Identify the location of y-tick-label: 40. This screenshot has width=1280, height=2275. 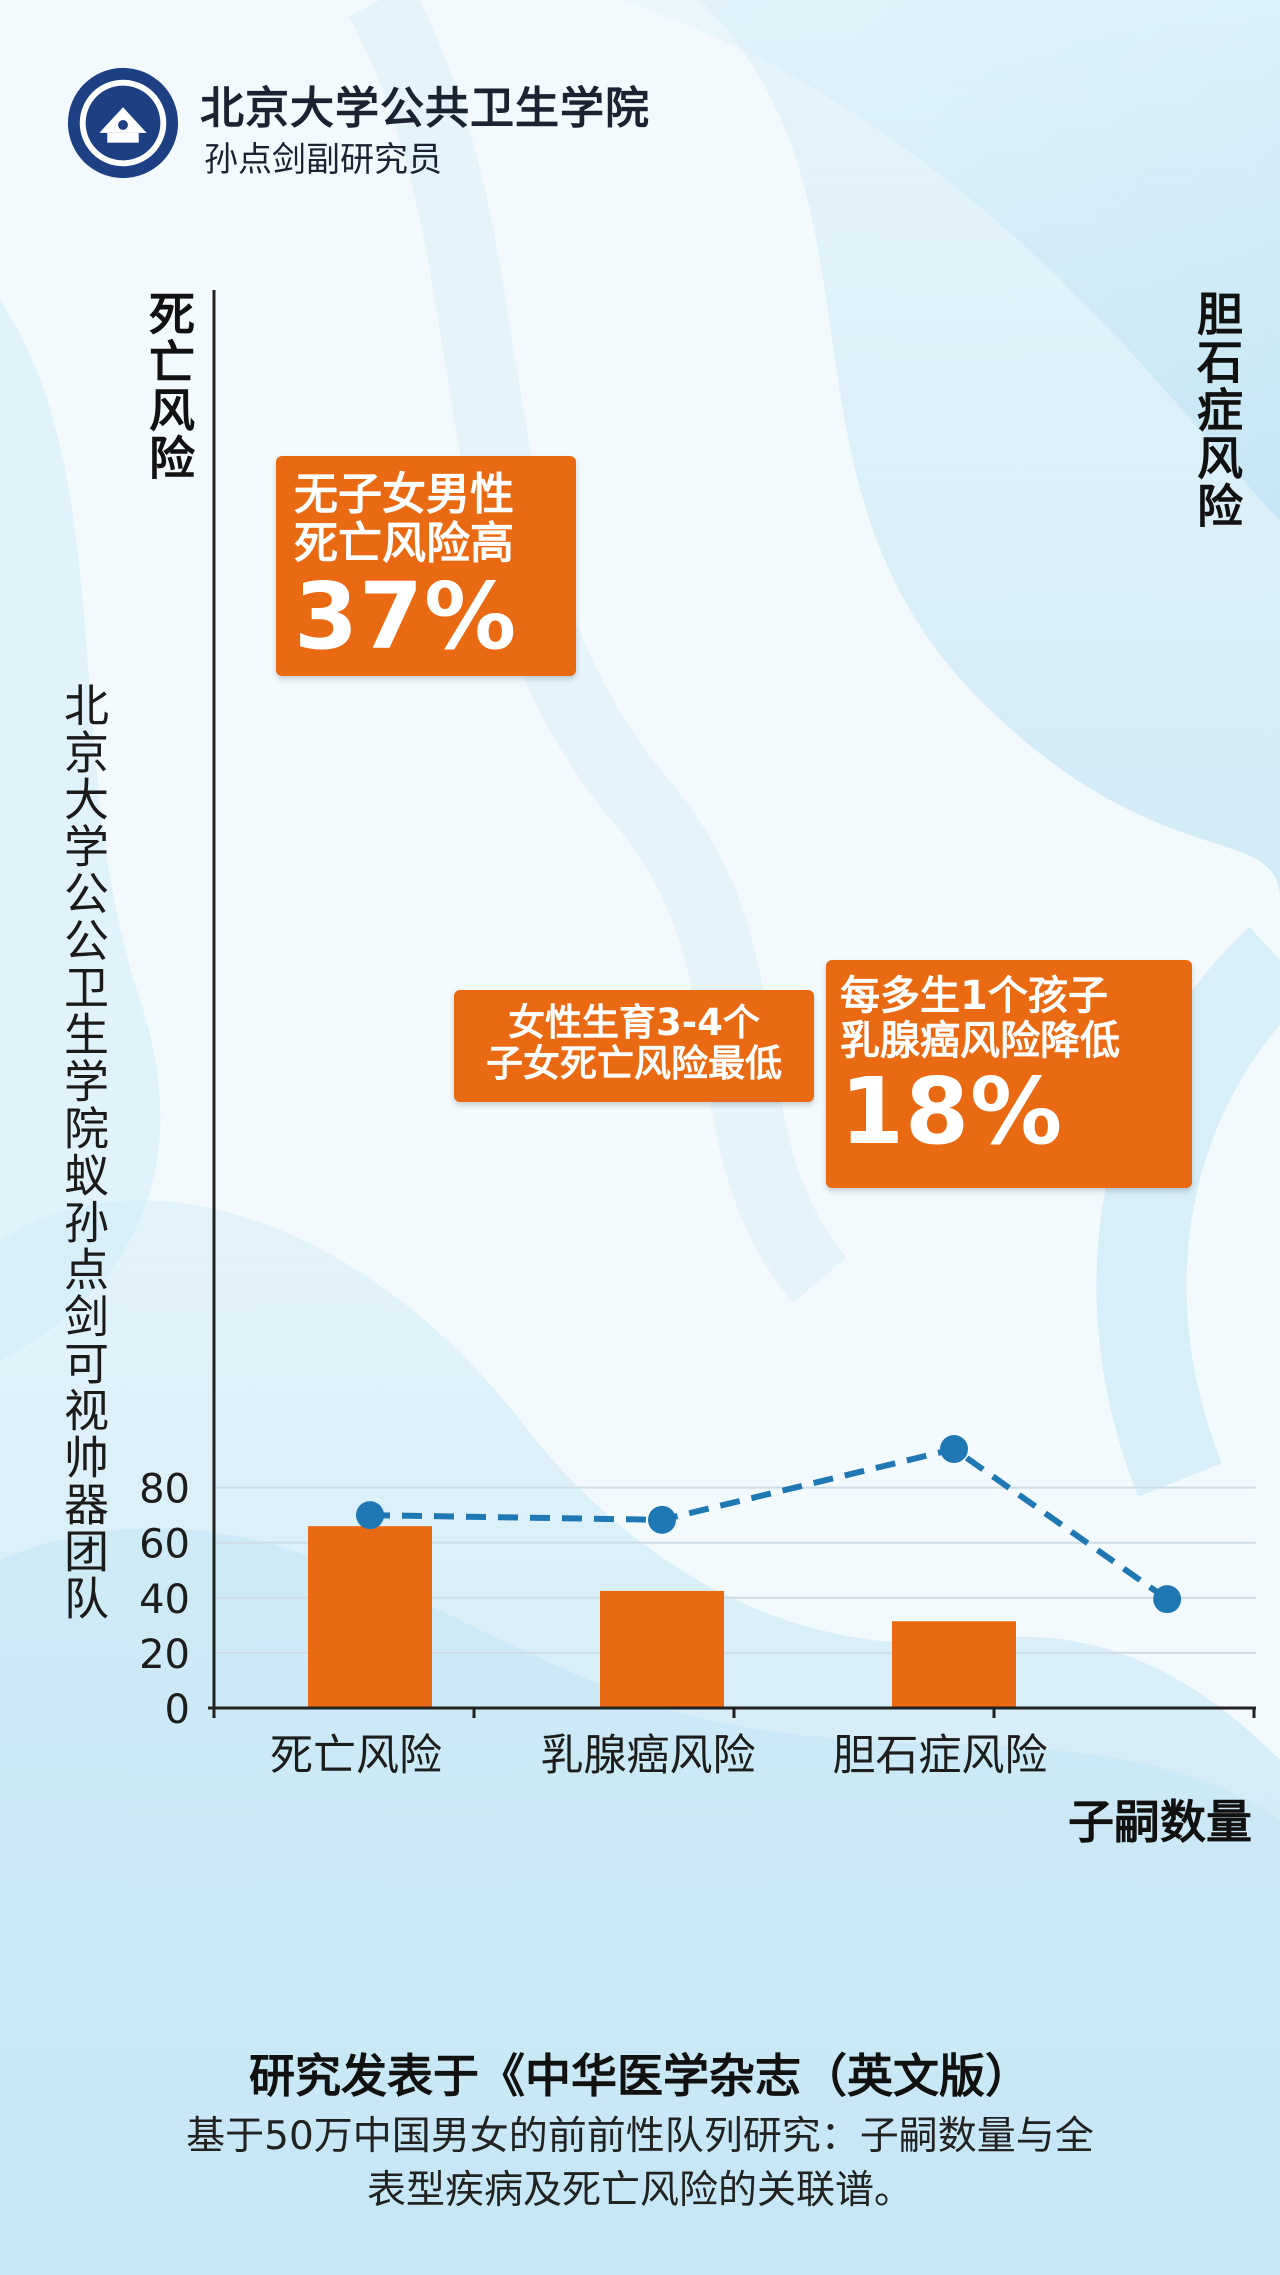
(164, 1600).